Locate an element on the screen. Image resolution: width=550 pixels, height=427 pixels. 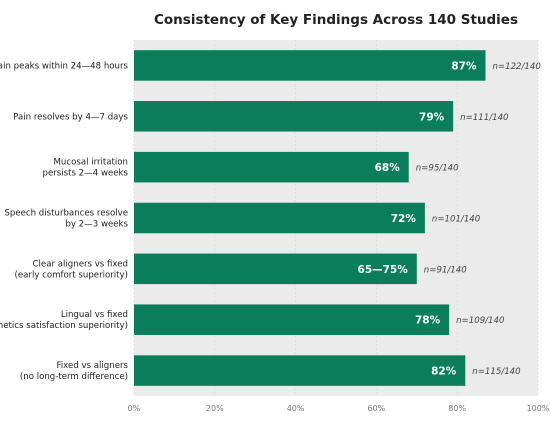
bar-count-label: n=115/140 is located at coordinates (496, 372).